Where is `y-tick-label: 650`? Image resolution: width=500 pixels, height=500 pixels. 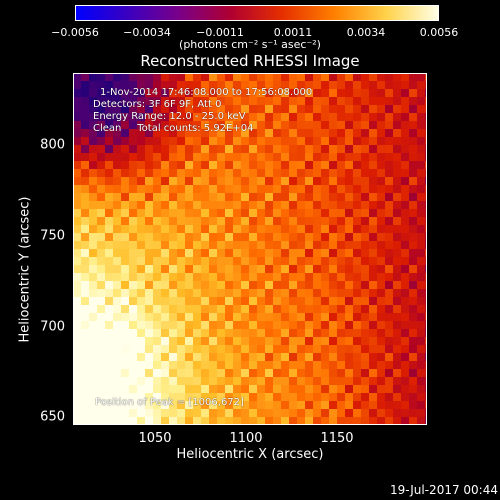
y-tick-label: 650 is located at coordinates (52, 417).